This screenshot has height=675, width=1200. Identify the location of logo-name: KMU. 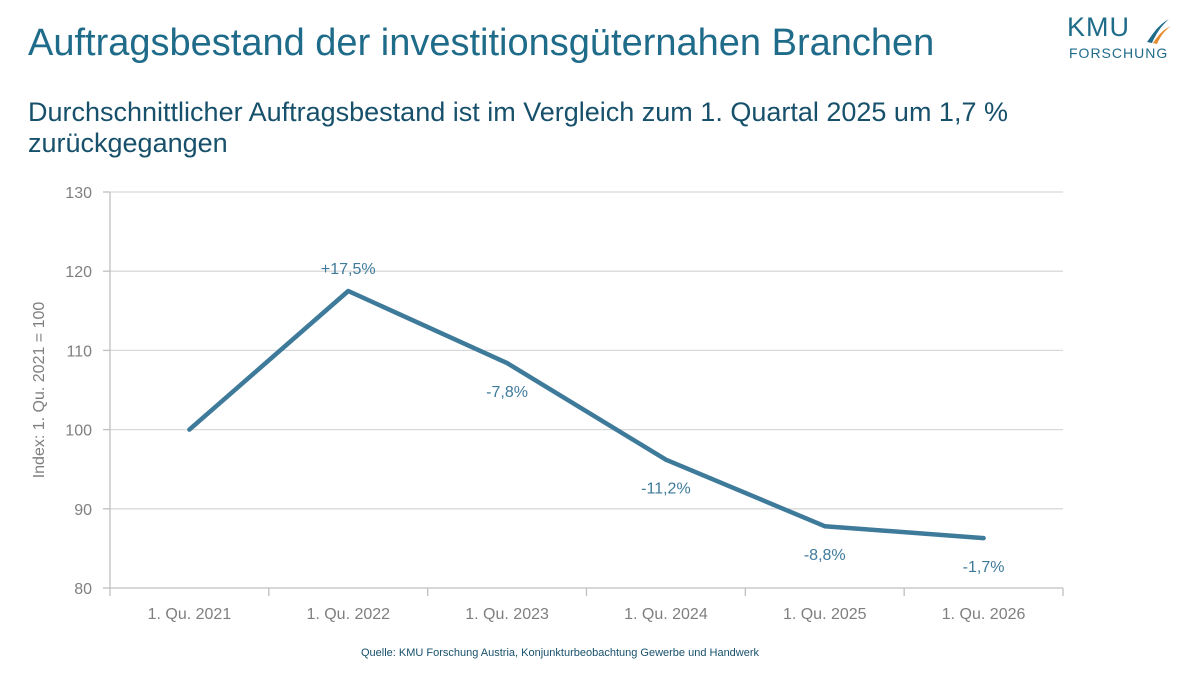
(1098, 27).